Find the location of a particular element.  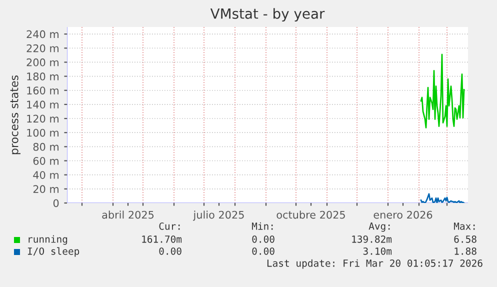

y-tick-label: 80 m is located at coordinates (45, 146).